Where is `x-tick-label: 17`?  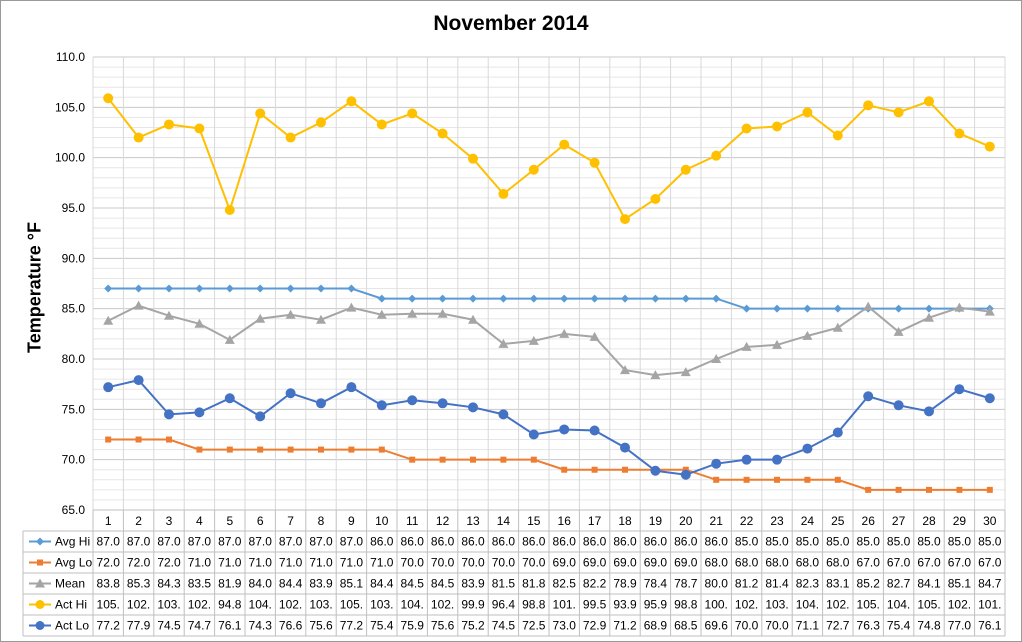 x-tick-label: 17 is located at coordinates (595, 521).